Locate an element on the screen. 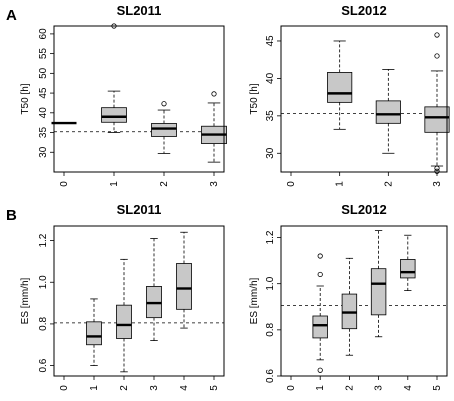 This screenshot has width=454, height=401. panel-label-a: A is located at coordinates (11, 15).